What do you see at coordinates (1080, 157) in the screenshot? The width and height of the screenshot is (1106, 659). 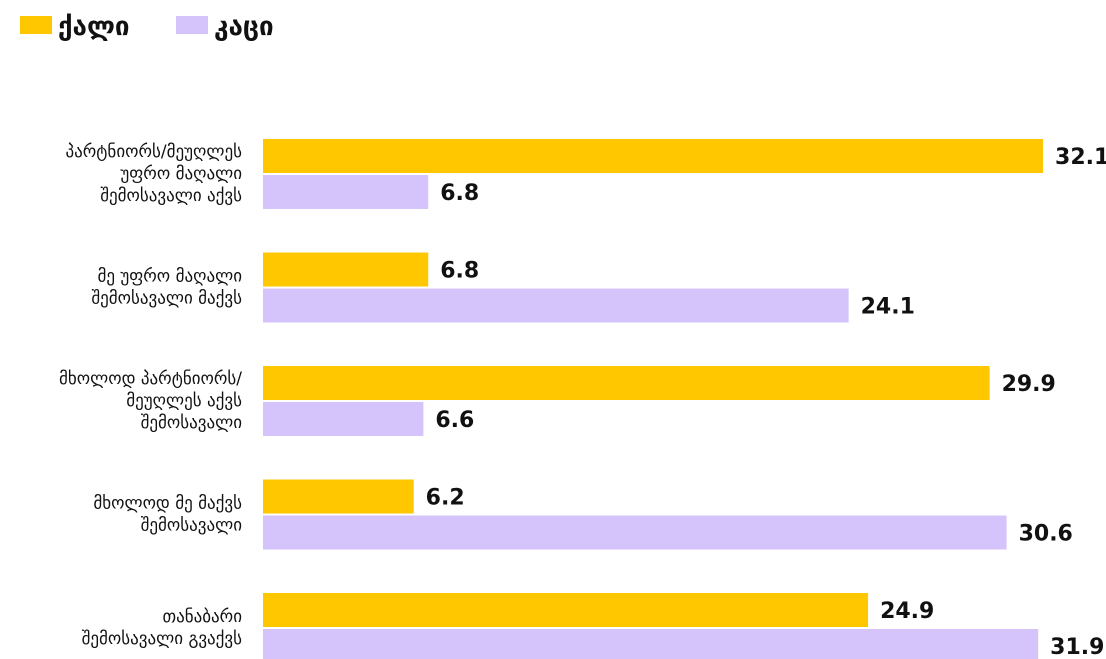 I see `value-label-0-0: 32.1` at bounding box center [1080, 157].